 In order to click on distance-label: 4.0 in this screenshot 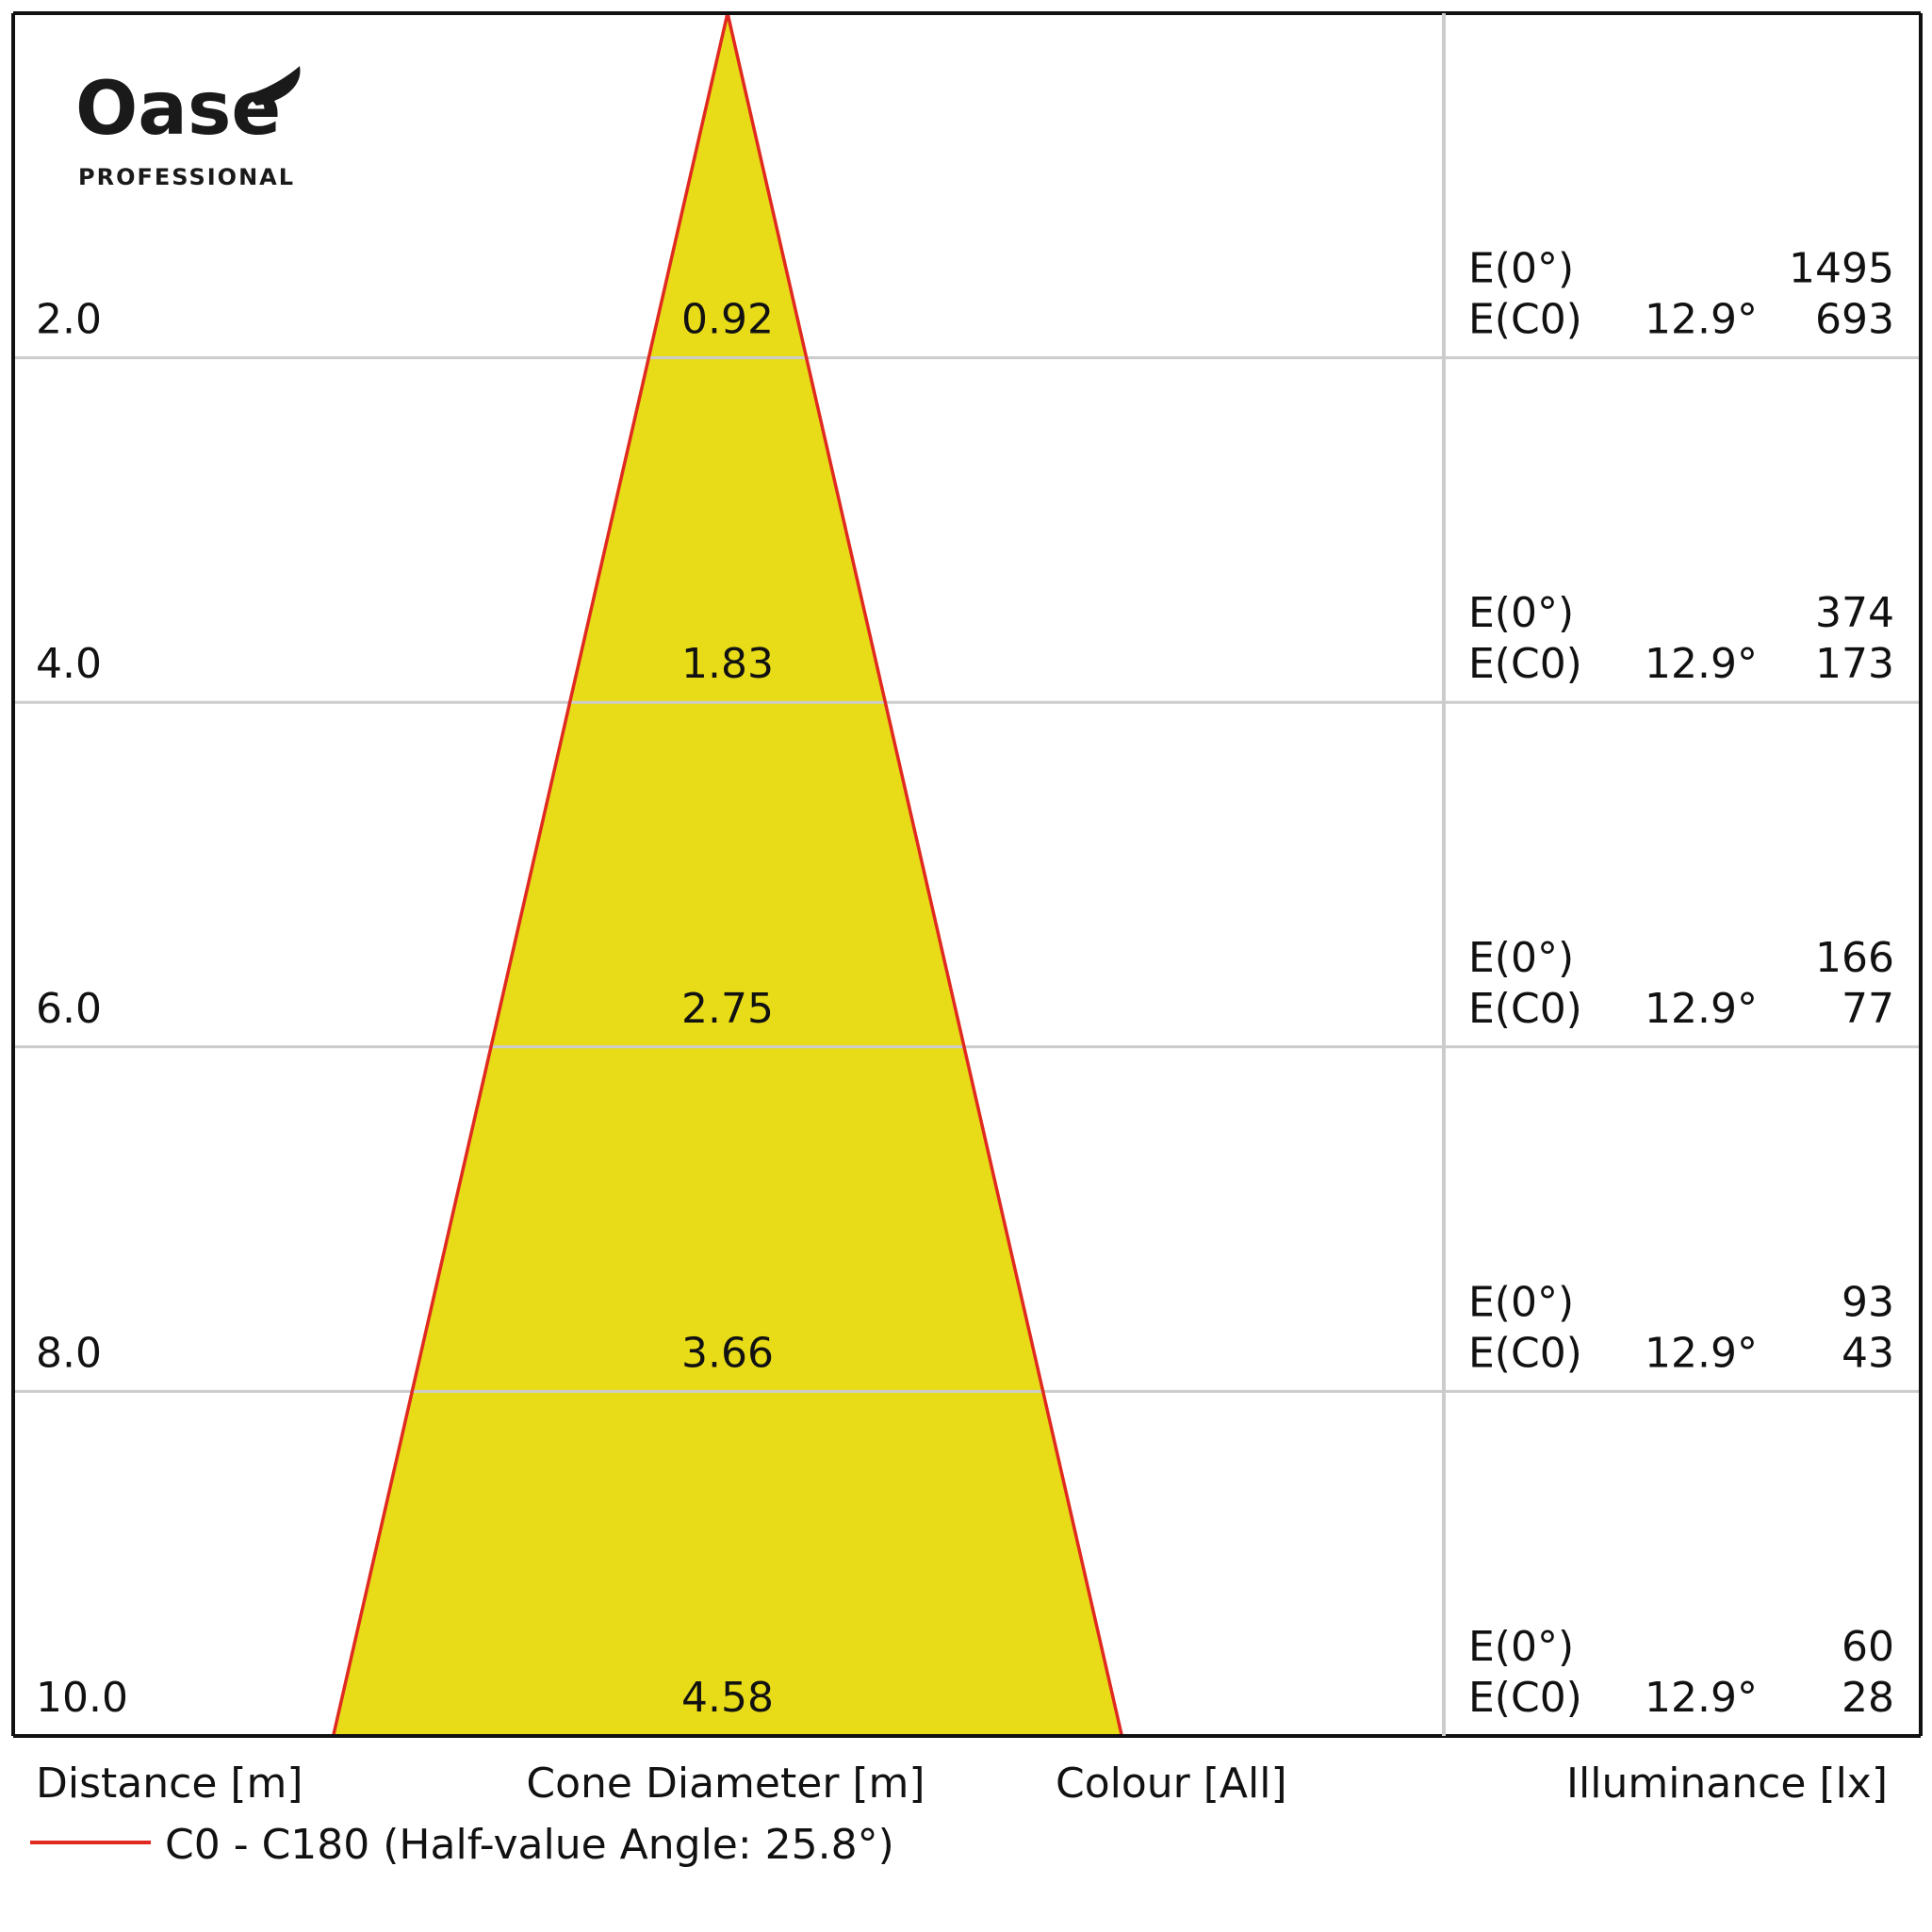, I will do `click(69, 664)`.